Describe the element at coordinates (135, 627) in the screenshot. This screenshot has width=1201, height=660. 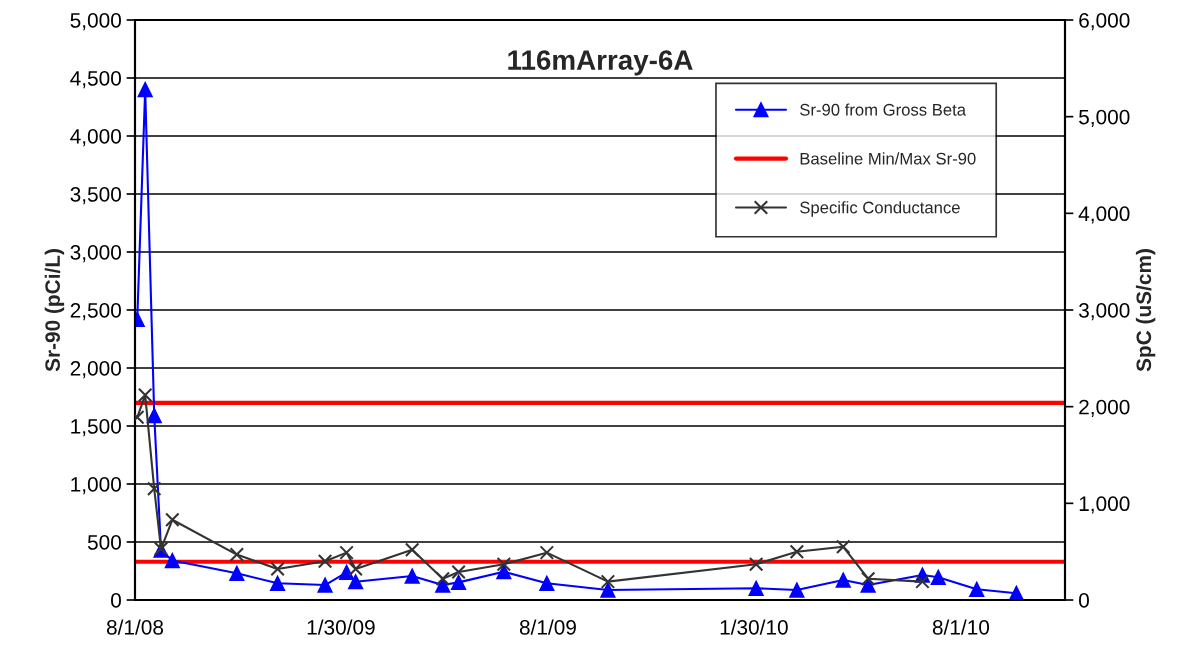
I see `x-tick-label: 8/1/08` at that location.